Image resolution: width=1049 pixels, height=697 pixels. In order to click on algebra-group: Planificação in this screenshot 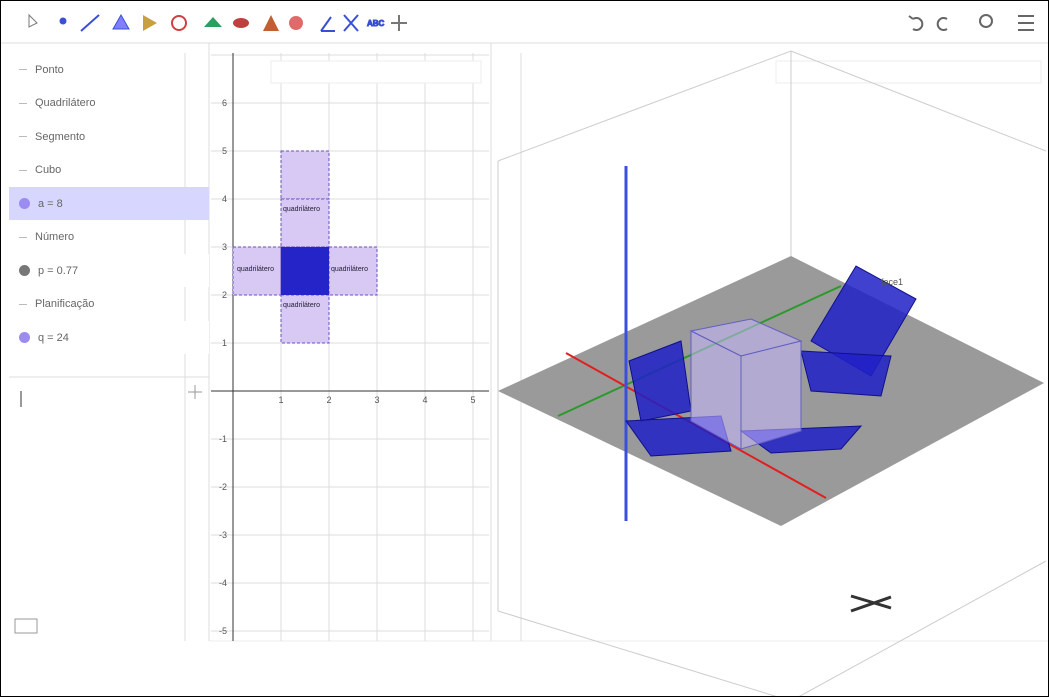, I will do `click(109, 304)`.